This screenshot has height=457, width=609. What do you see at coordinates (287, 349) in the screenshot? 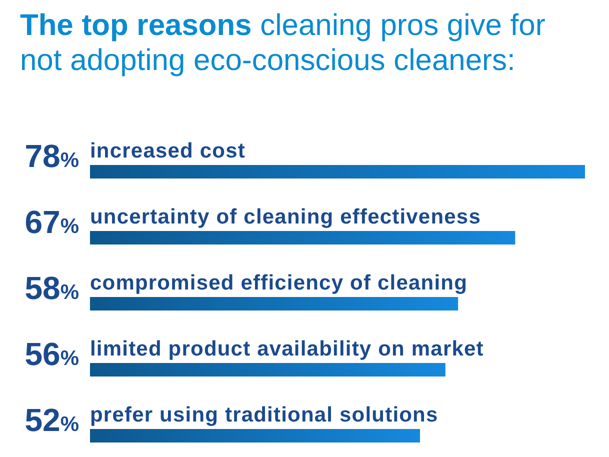
I see `y-tick-label: limited product availability on market` at bounding box center [287, 349].